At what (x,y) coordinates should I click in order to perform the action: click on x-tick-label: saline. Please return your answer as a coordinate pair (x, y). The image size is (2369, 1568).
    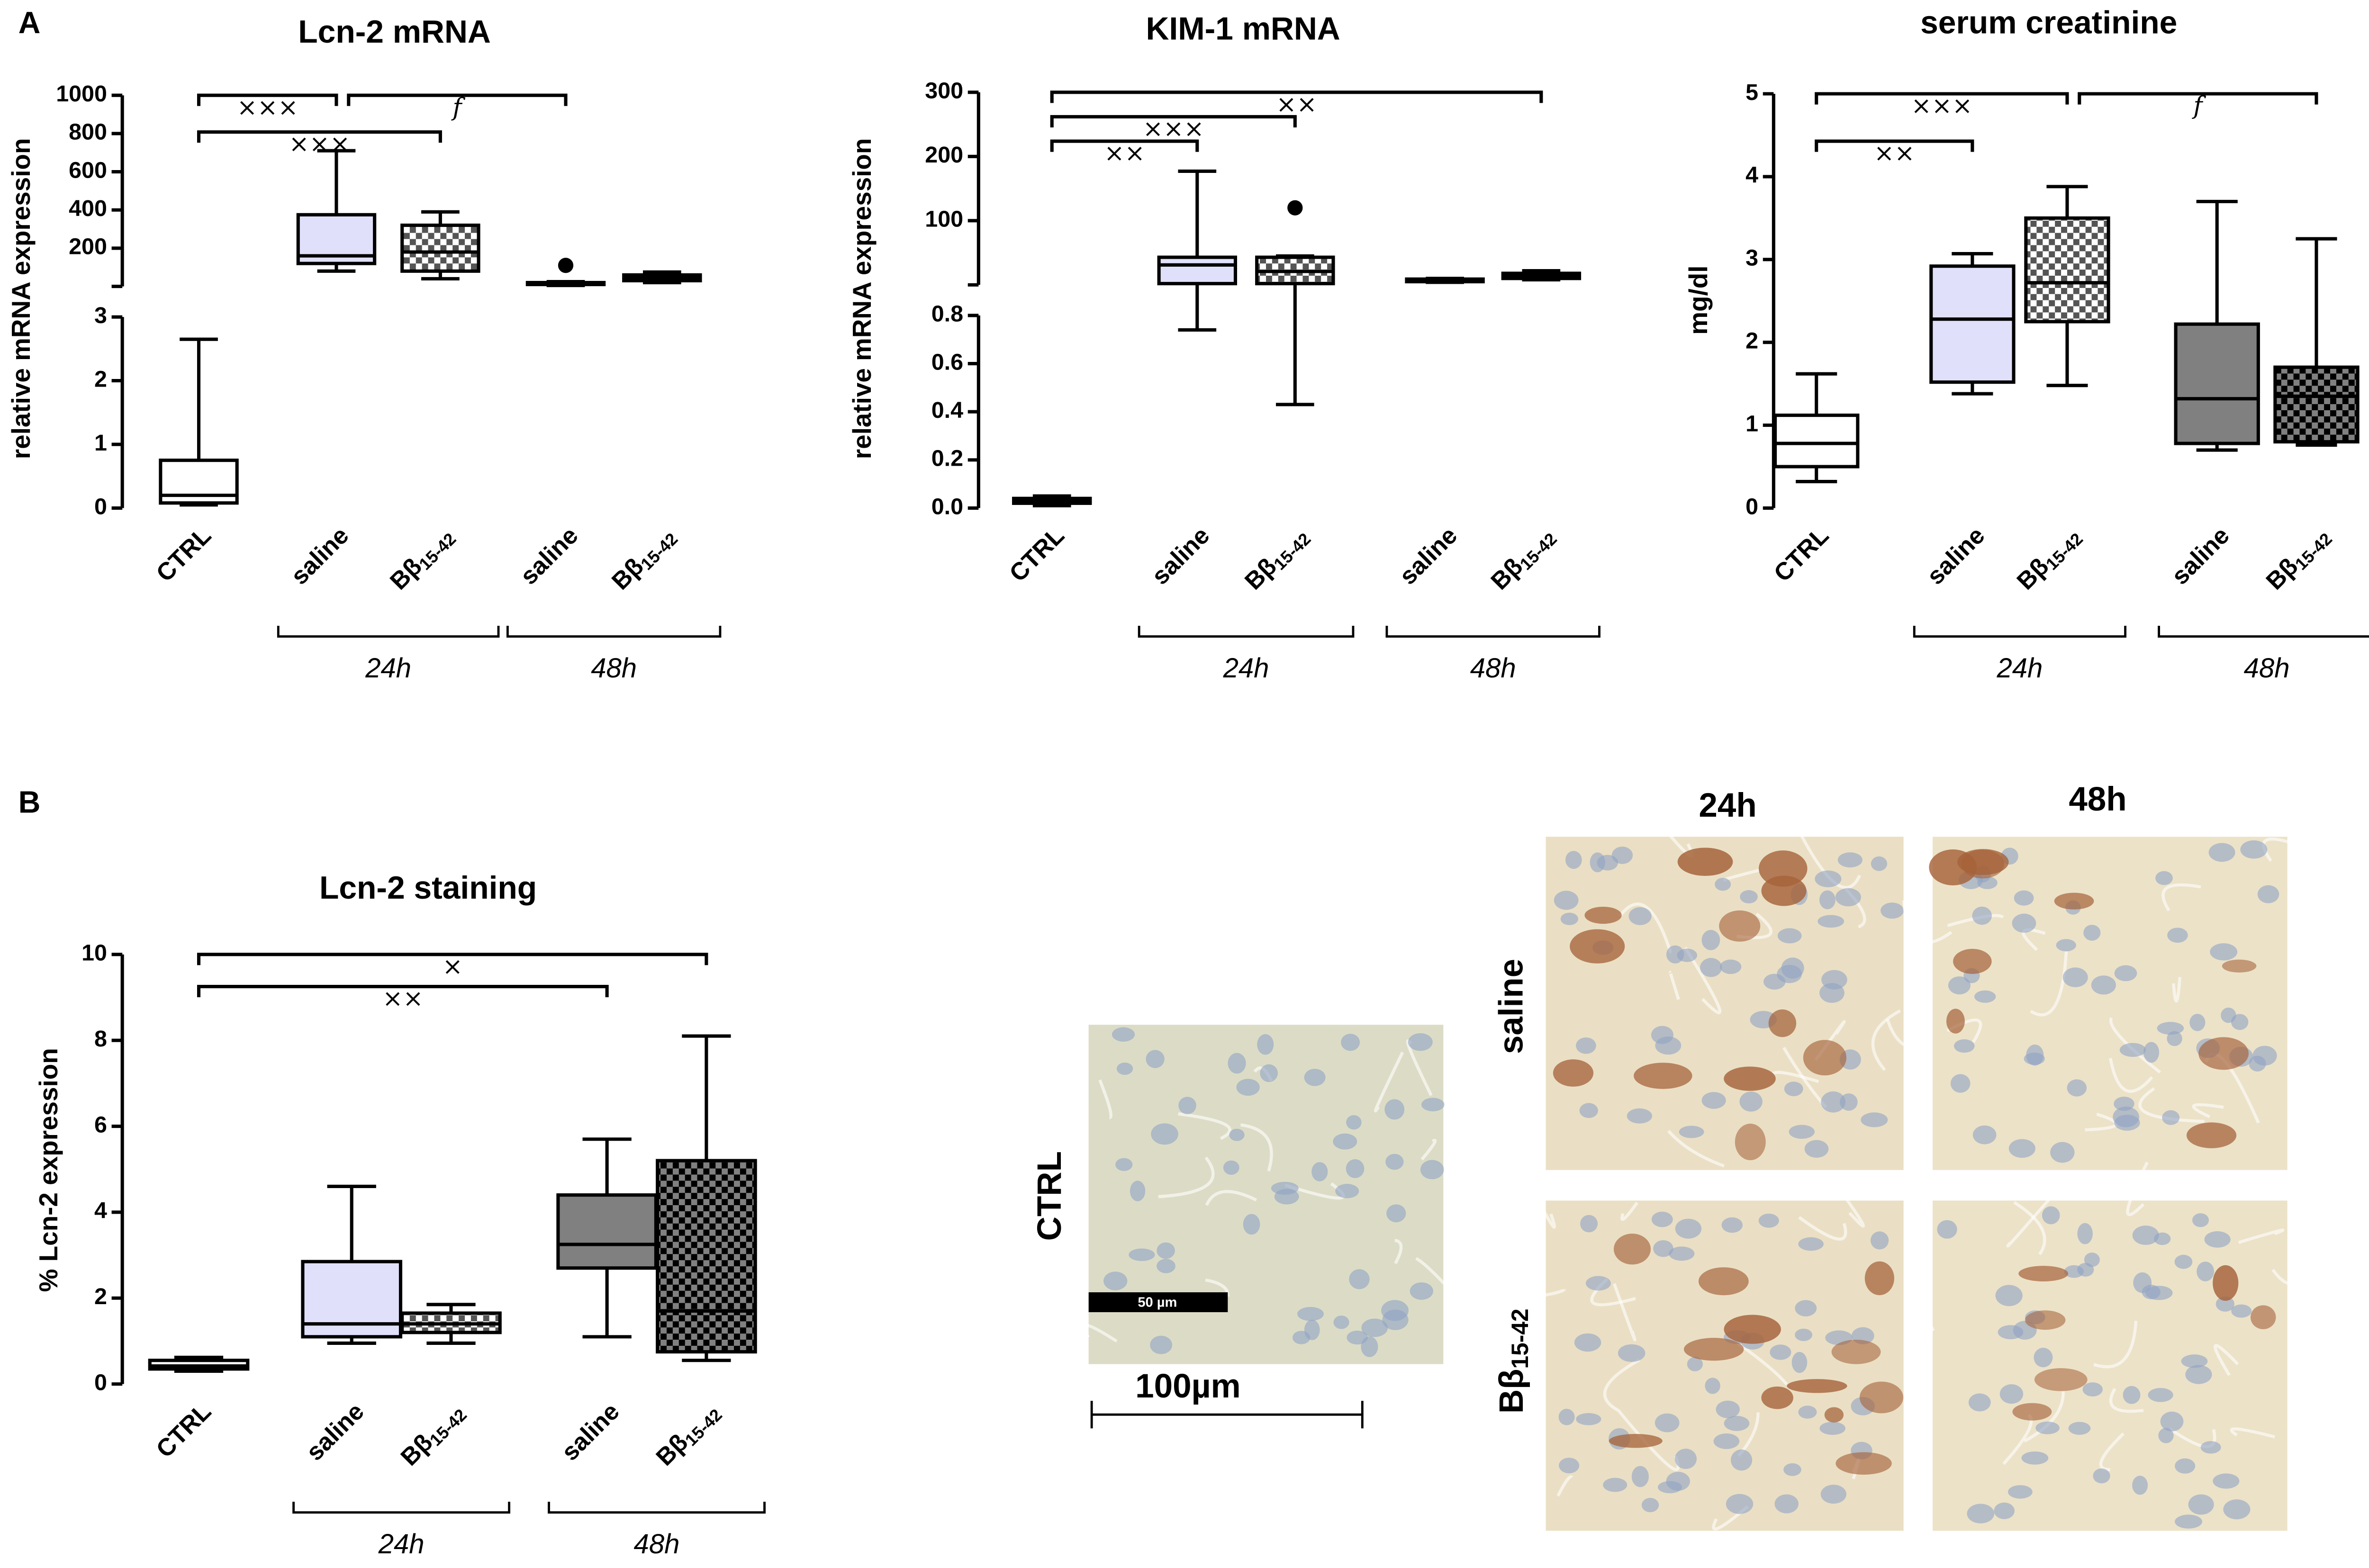
    Looking at the image, I should click on (1180, 556).